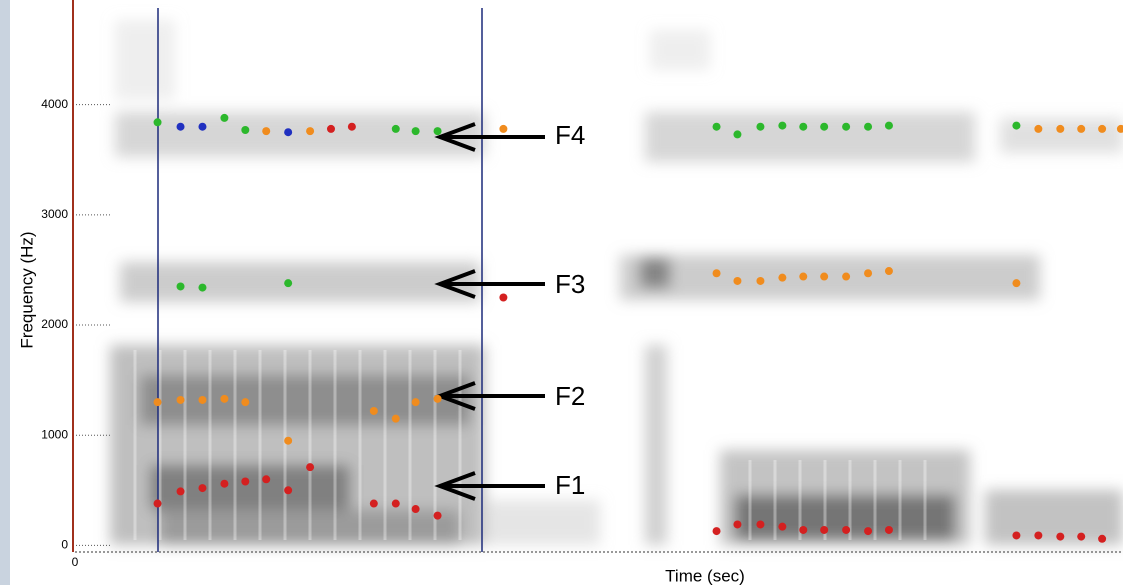  Describe the element at coordinates (570, 396) in the screenshot. I see `annotation: F2` at that location.